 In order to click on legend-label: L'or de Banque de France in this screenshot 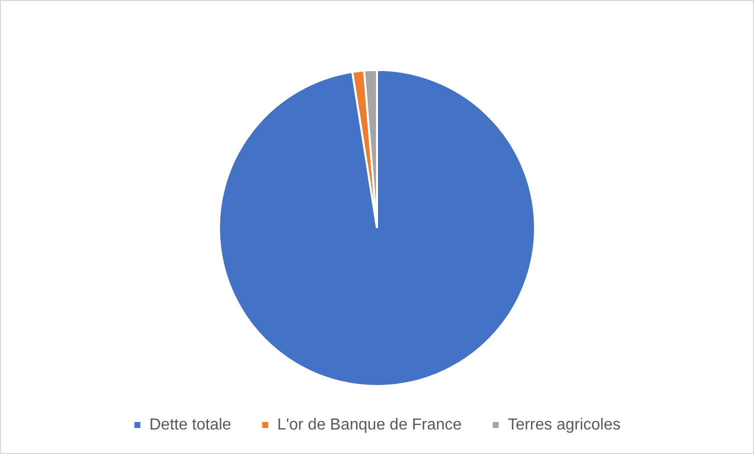, I will do `click(369, 425)`.